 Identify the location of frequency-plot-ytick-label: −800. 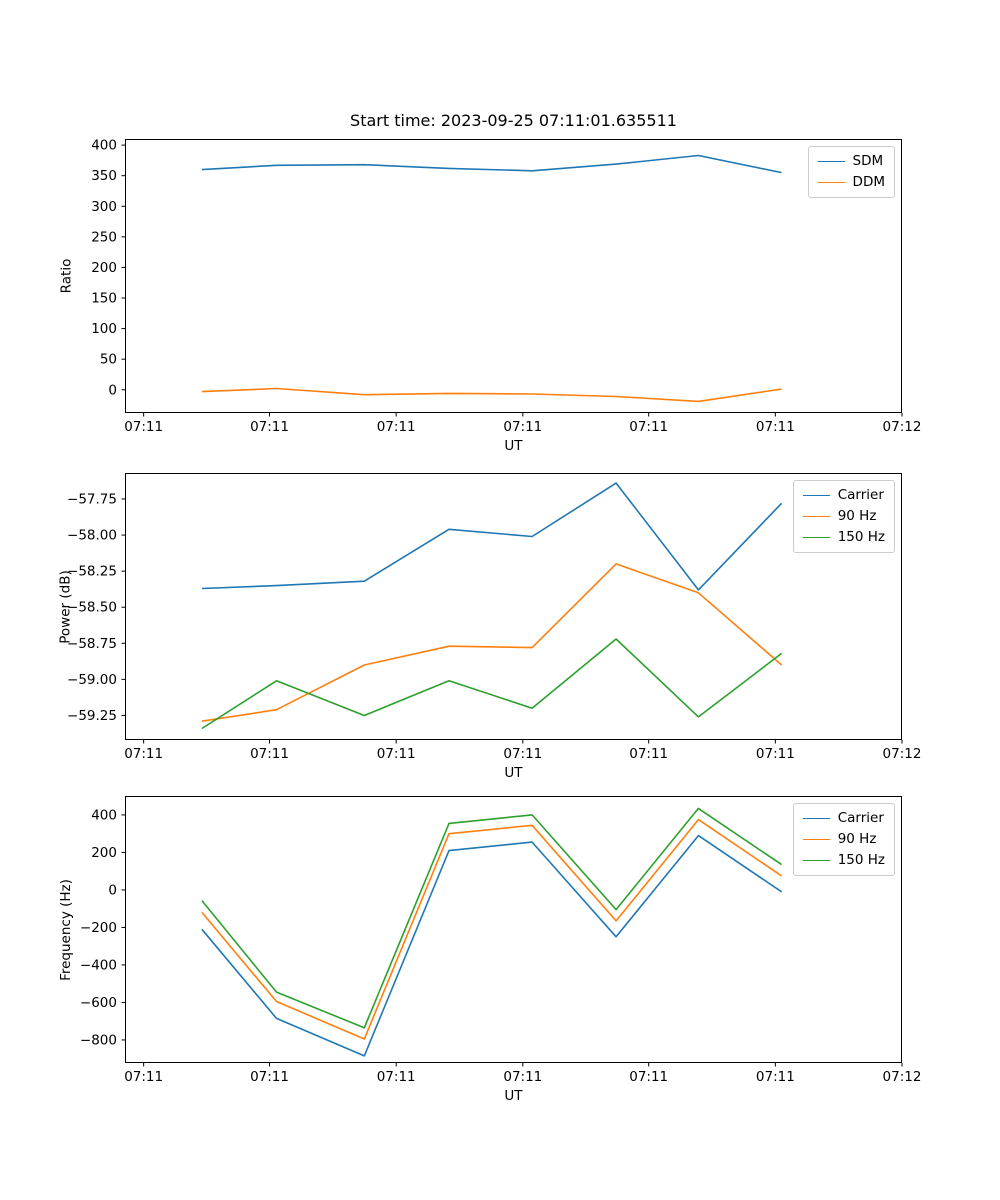
(98, 1040).